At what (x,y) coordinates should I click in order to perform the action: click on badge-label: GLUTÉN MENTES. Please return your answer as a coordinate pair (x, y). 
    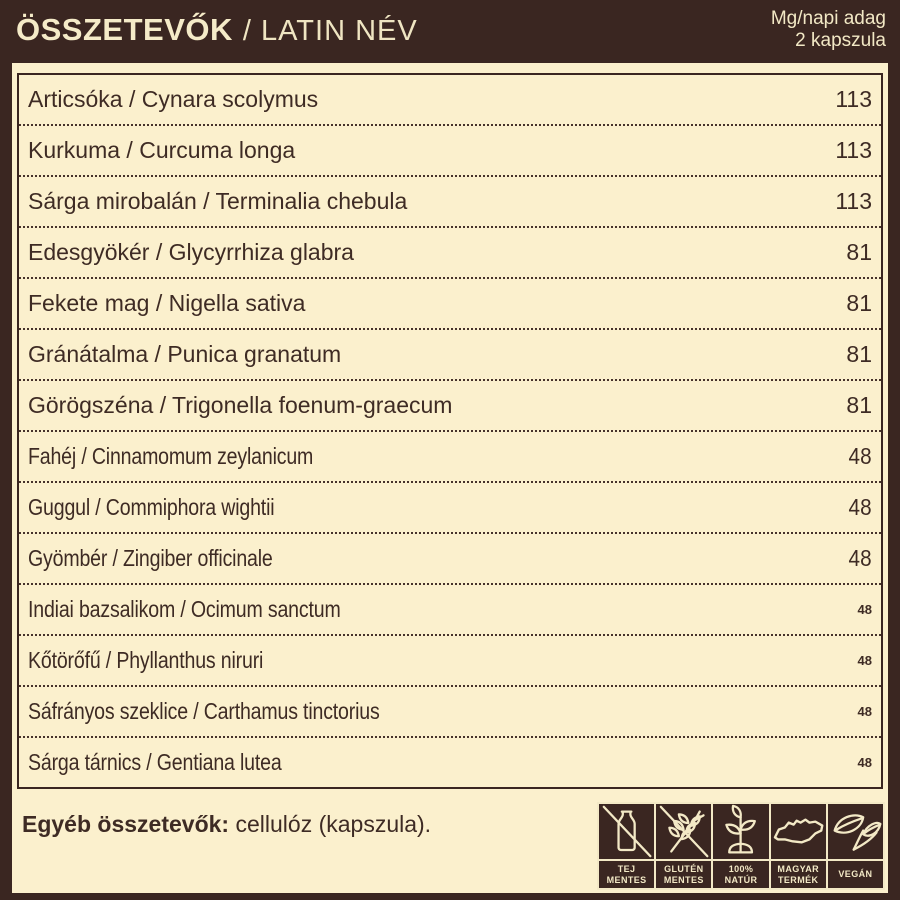
    Looking at the image, I should click on (683, 874).